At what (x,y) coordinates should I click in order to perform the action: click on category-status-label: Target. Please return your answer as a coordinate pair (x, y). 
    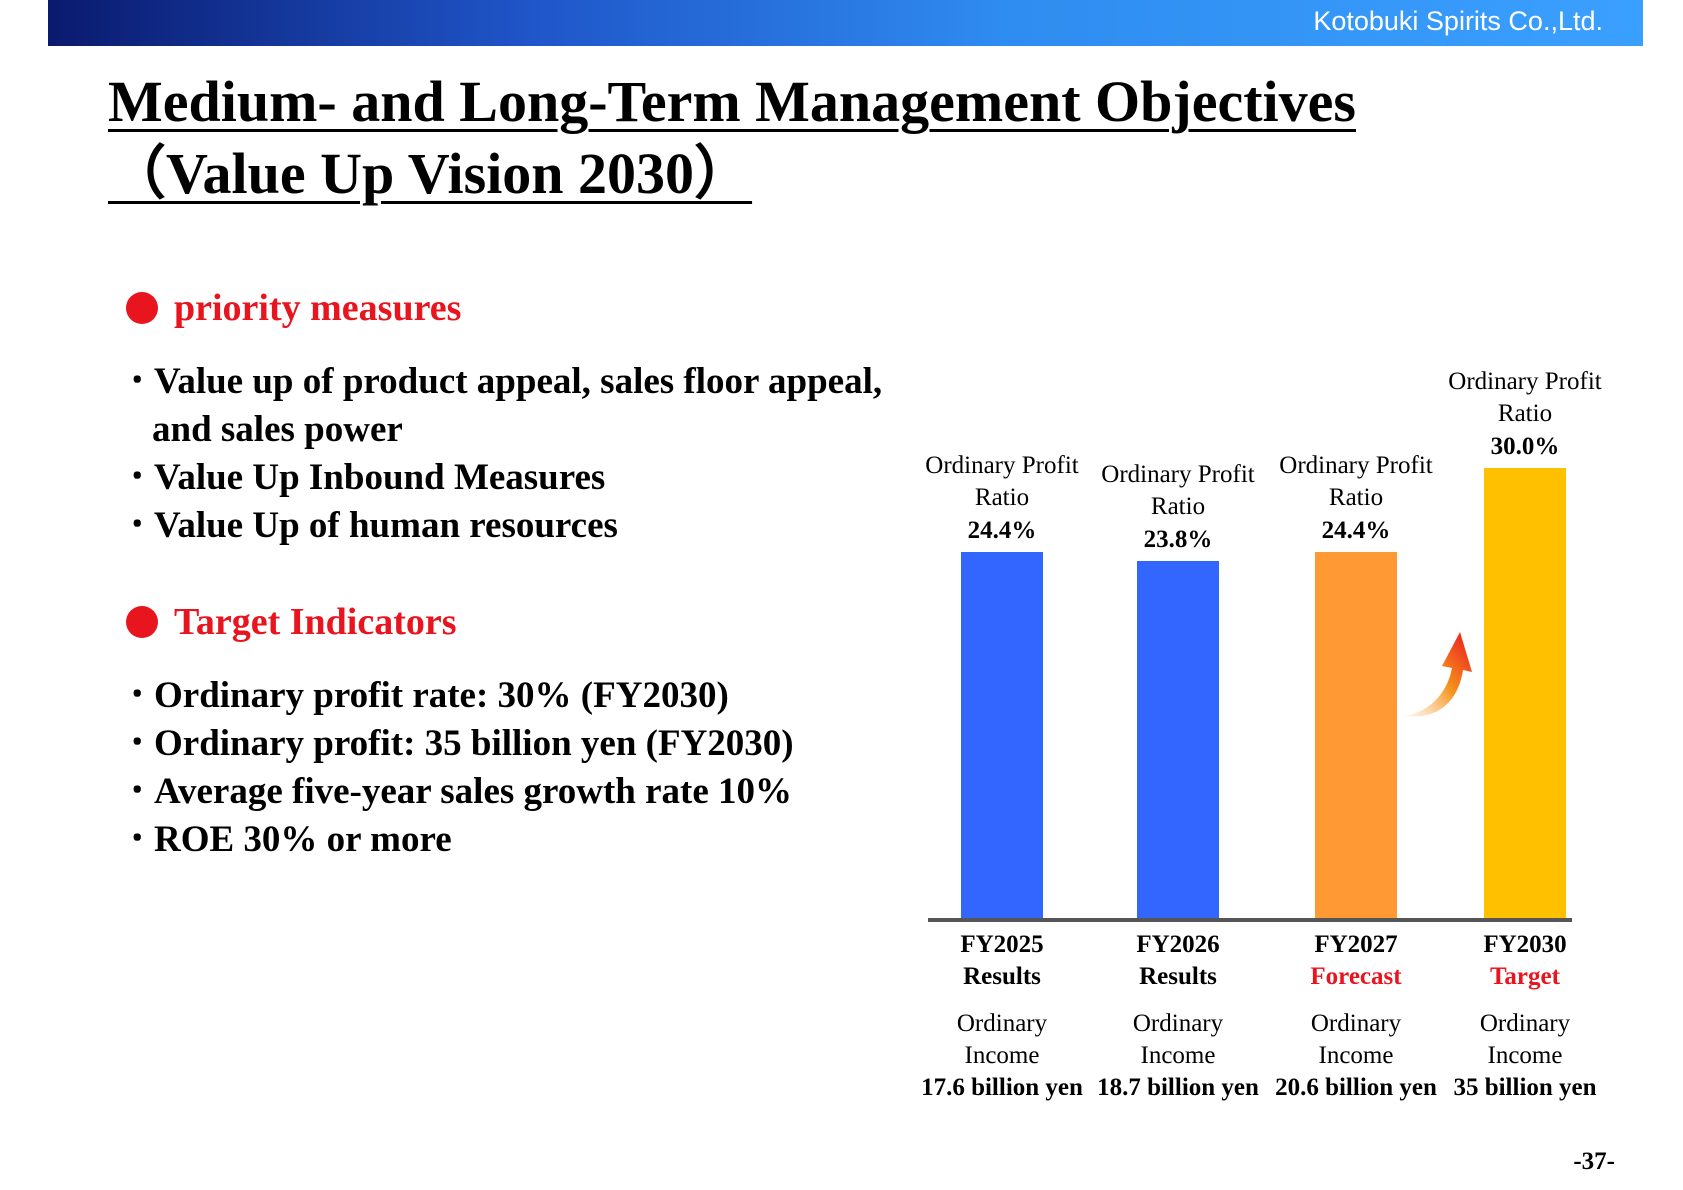
    Looking at the image, I should click on (1525, 976).